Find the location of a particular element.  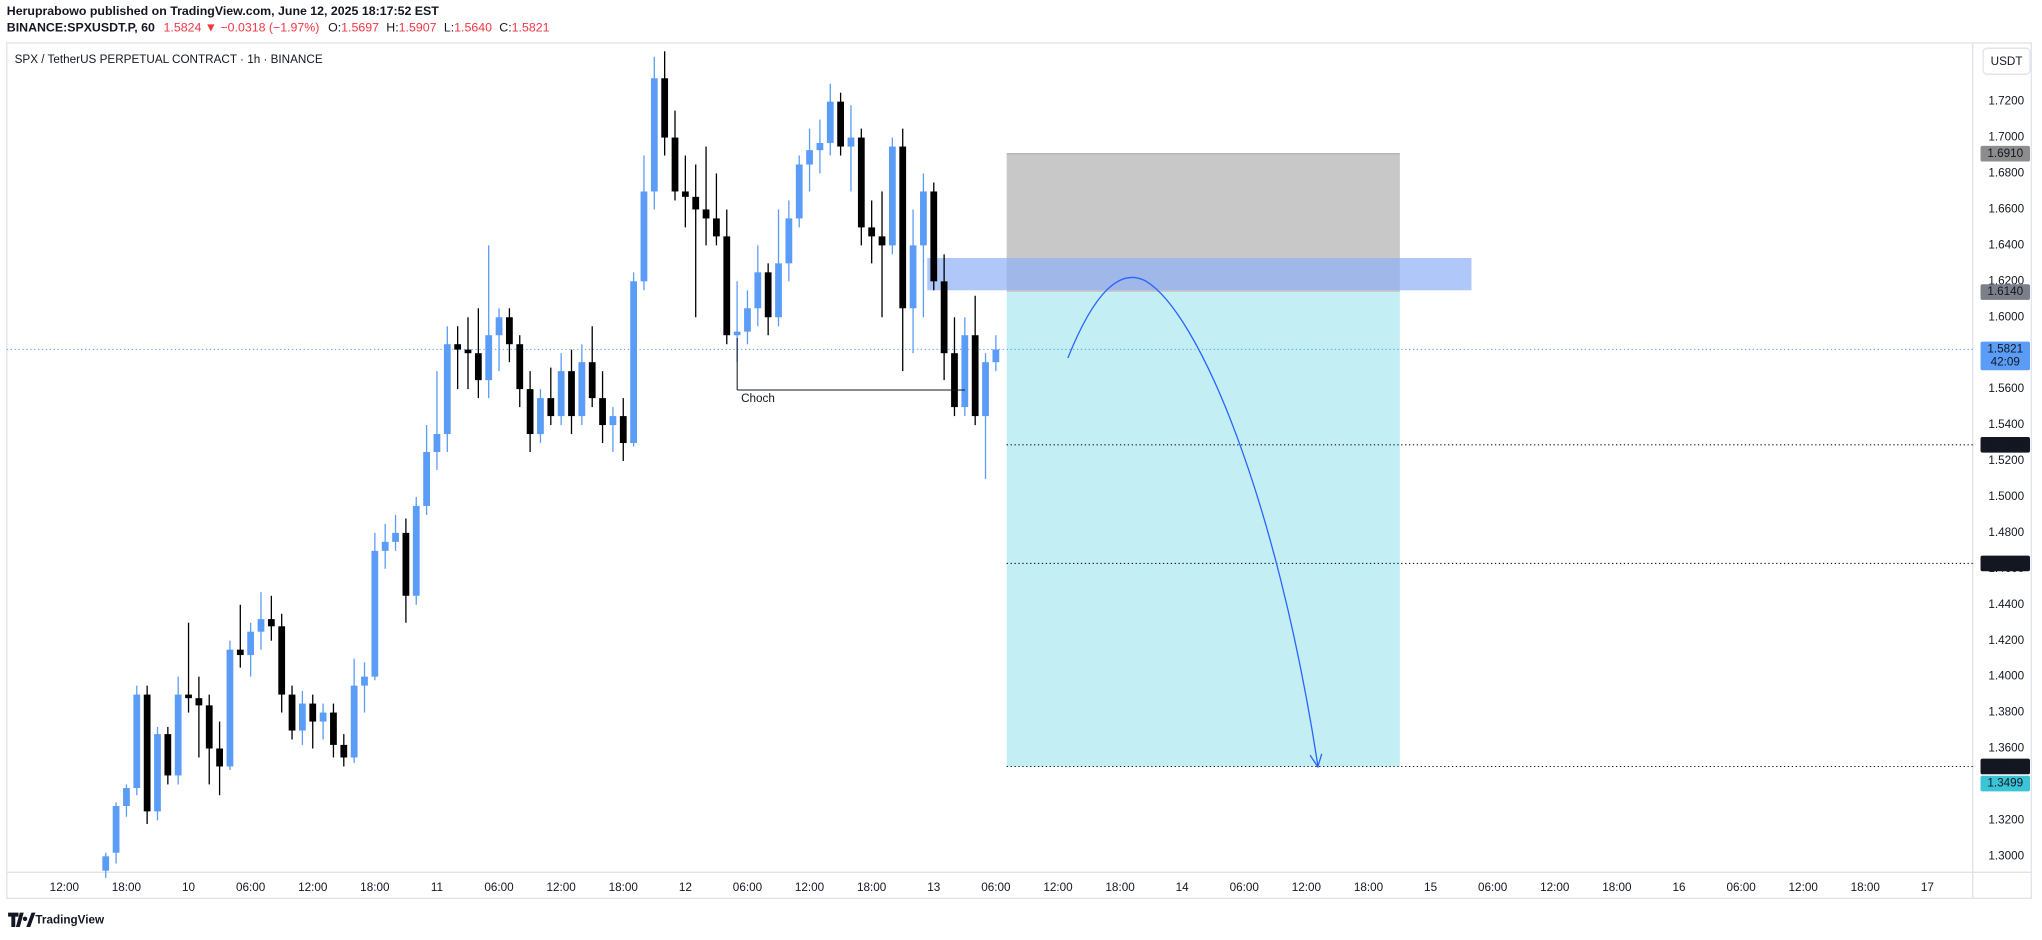

stop-label-bg is located at coordinates (2005, 153).